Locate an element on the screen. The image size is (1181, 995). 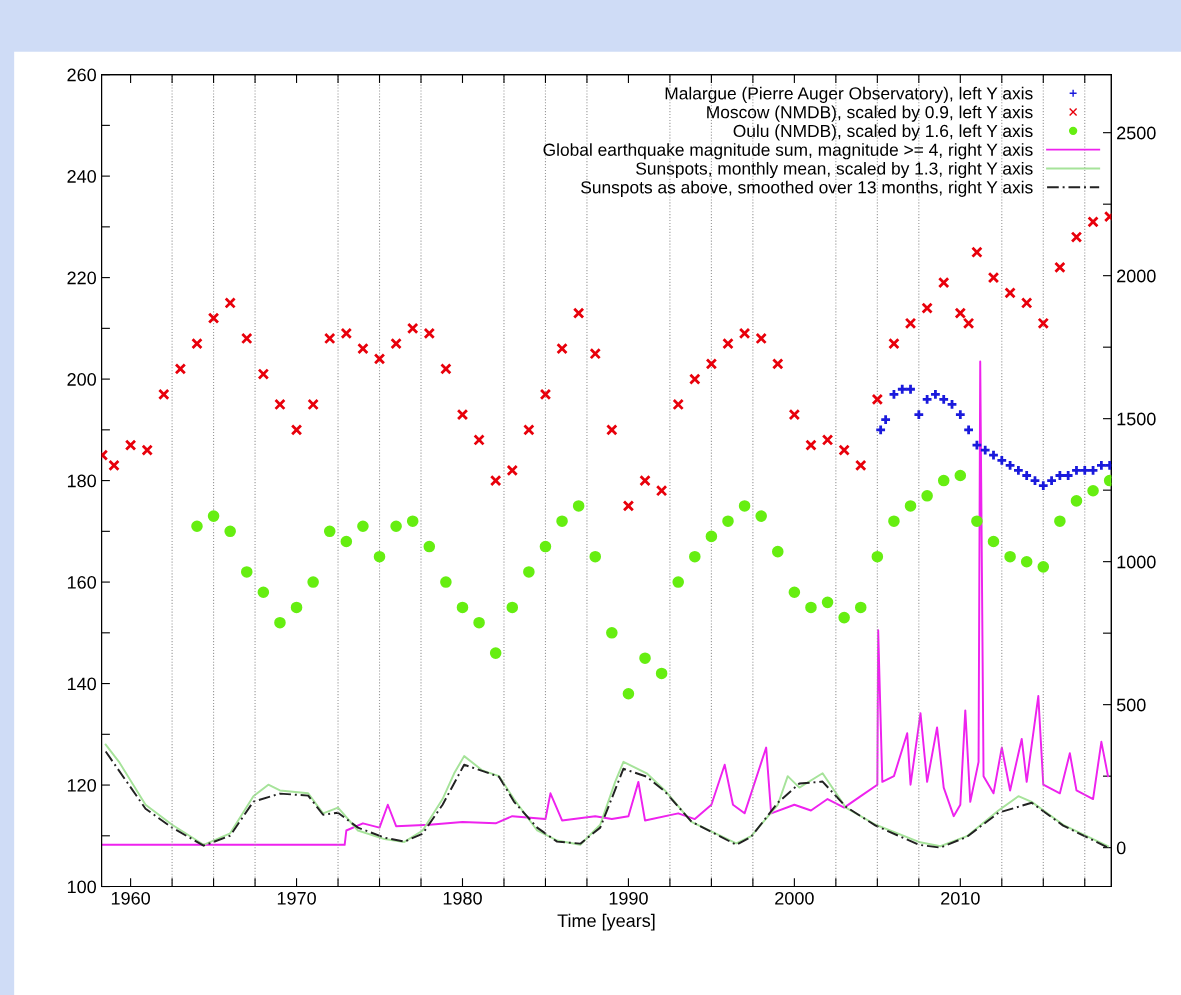
x-tick-label: 1970 is located at coordinates (296, 898).